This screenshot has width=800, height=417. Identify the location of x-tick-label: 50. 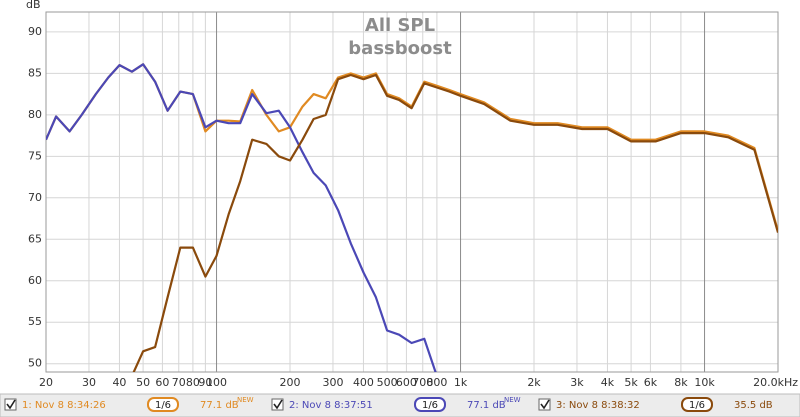
(143, 382).